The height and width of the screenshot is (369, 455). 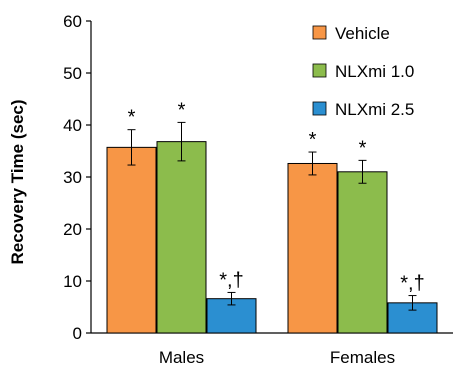 What do you see at coordinates (17, 181) in the screenshot?
I see `y-axis-label: Recovery Time (sec)` at bounding box center [17, 181].